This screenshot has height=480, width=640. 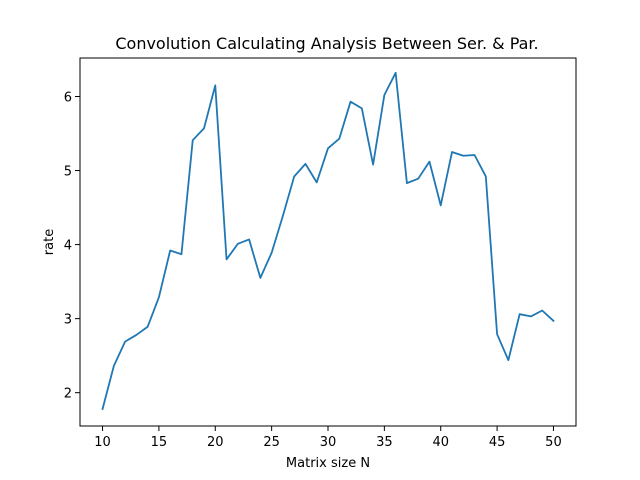 I want to click on x-tick-label: 30, so click(x=328, y=442).